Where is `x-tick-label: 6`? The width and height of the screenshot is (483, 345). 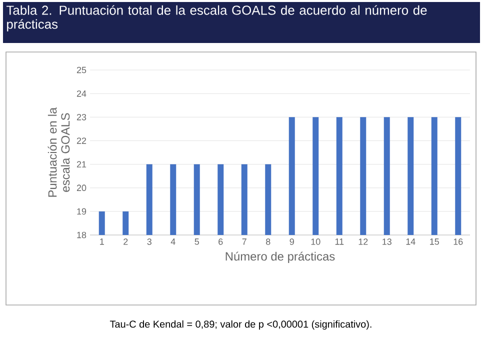
x-tick-label: 6 is located at coordinates (220, 241).